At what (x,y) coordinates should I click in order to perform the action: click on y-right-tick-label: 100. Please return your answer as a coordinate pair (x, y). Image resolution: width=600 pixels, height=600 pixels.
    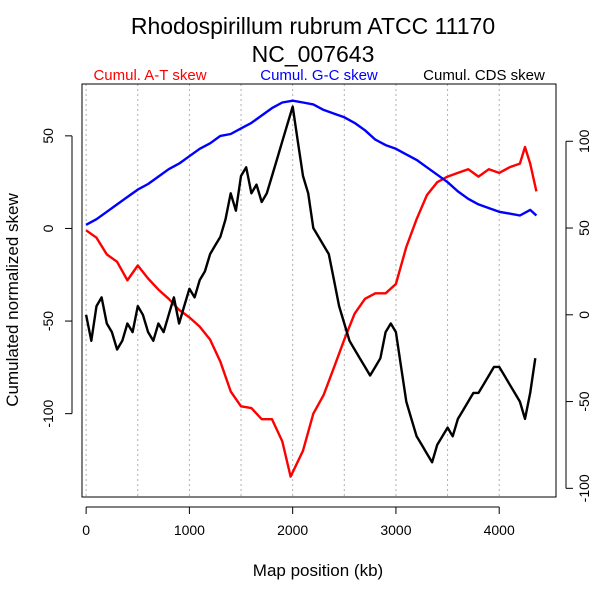
    Looking at the image, I should click on (584, 141).